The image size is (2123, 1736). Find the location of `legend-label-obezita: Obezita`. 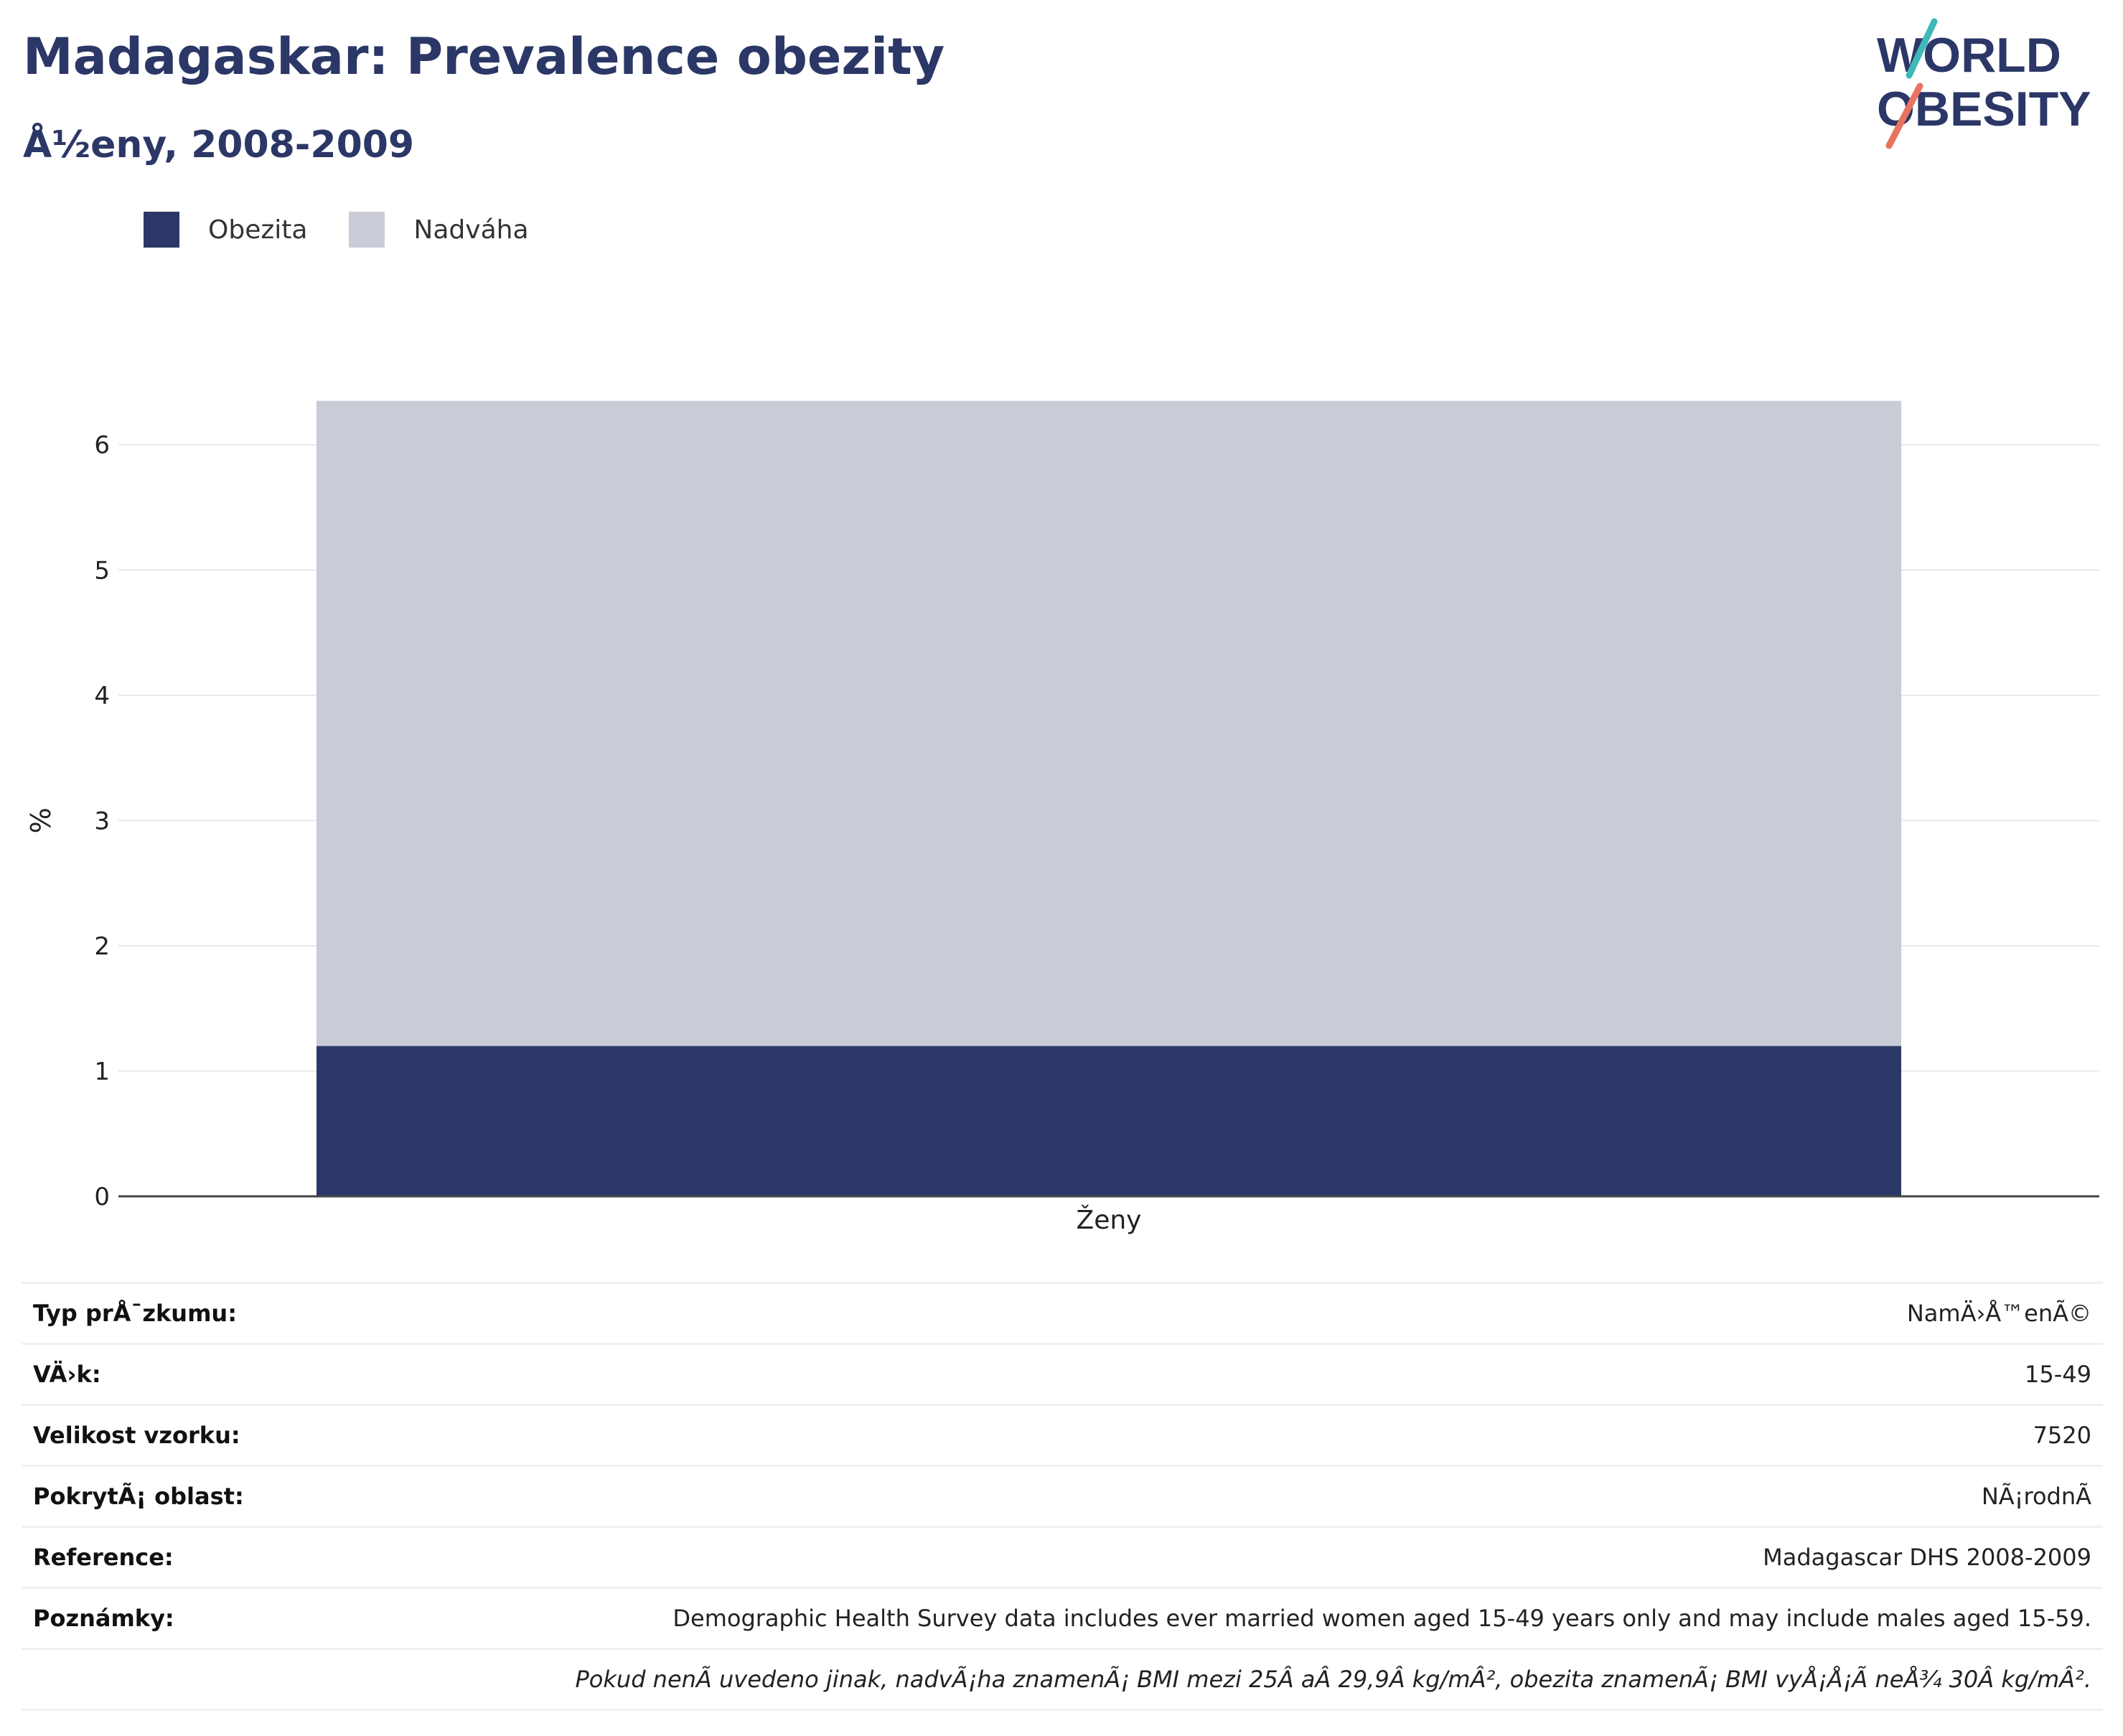

legend-label-obezita: Obezita is located at coordinates (258, 230).